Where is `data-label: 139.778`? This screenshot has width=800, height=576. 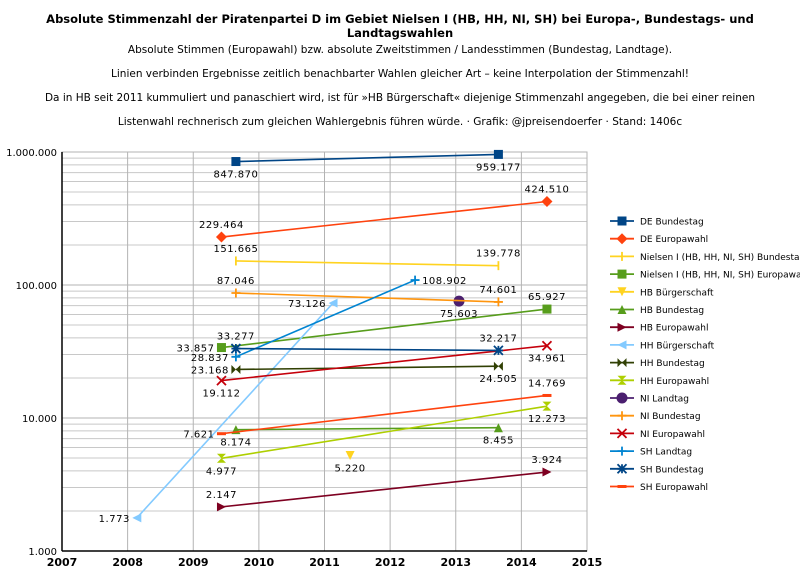 data-label: 139.778 is located at coordinates (498, 254).